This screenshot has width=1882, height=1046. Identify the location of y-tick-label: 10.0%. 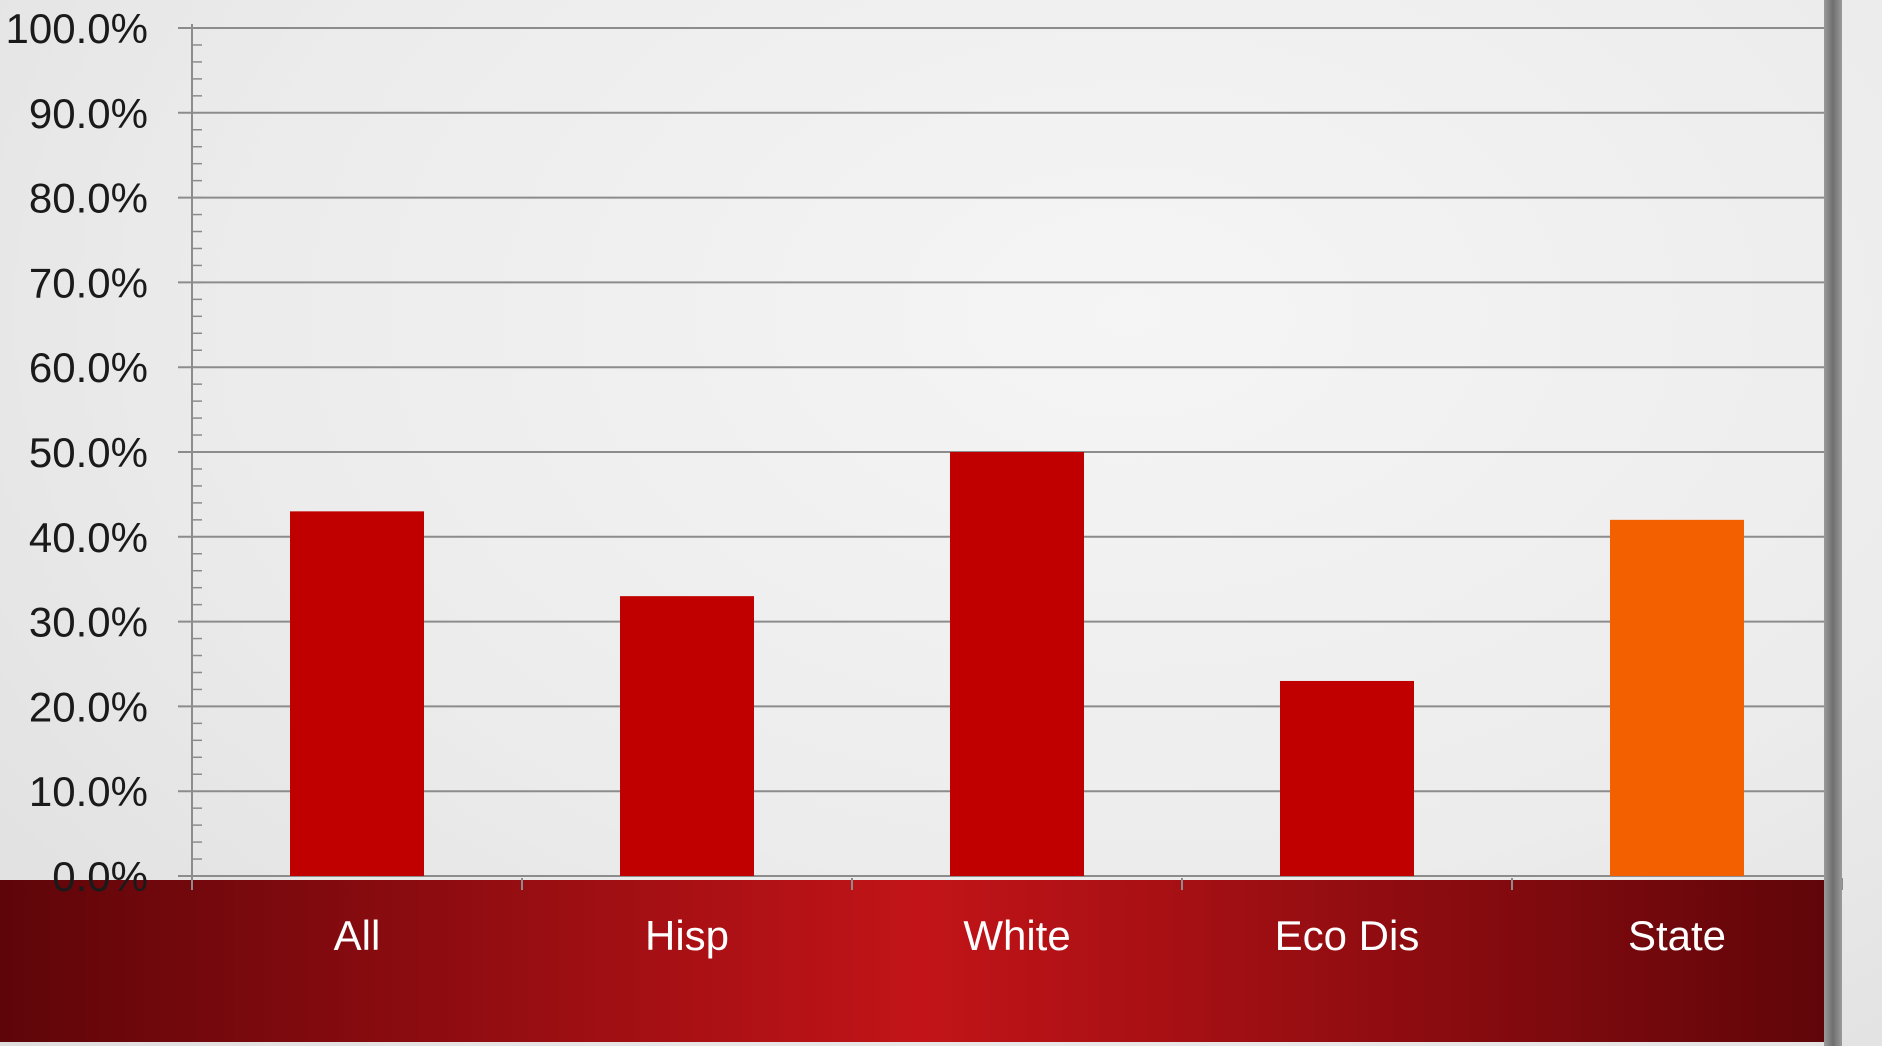
(88, 791).